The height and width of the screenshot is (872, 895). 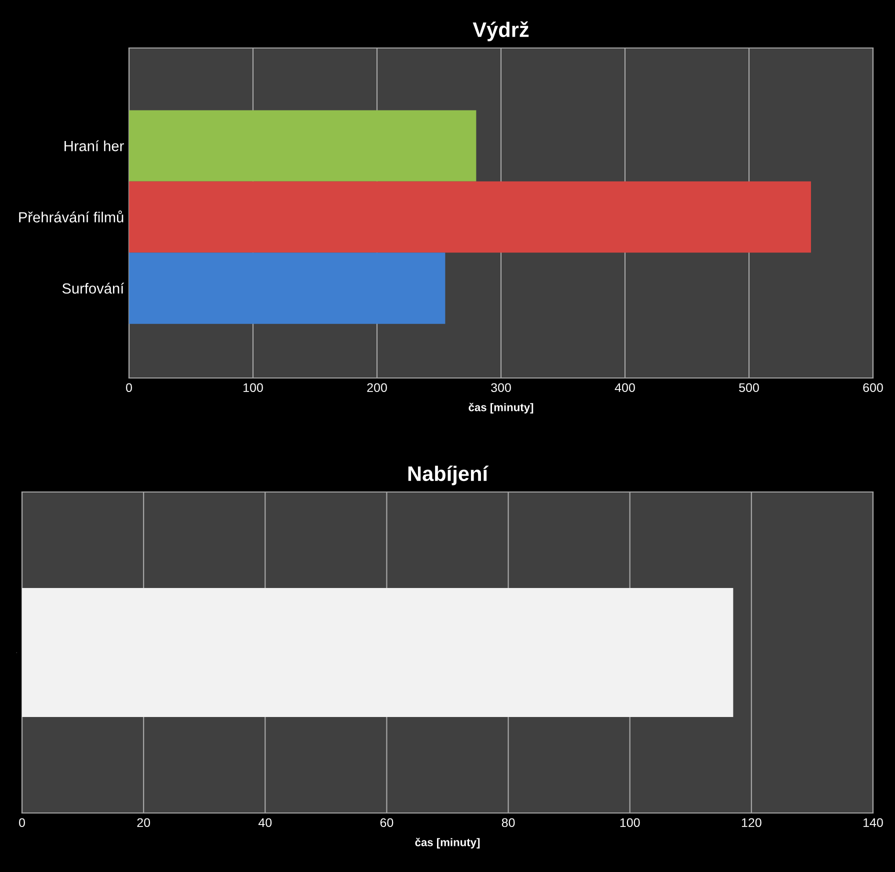 I want to click on y-tick-label: Hraní her, so click(x=94, y=146).